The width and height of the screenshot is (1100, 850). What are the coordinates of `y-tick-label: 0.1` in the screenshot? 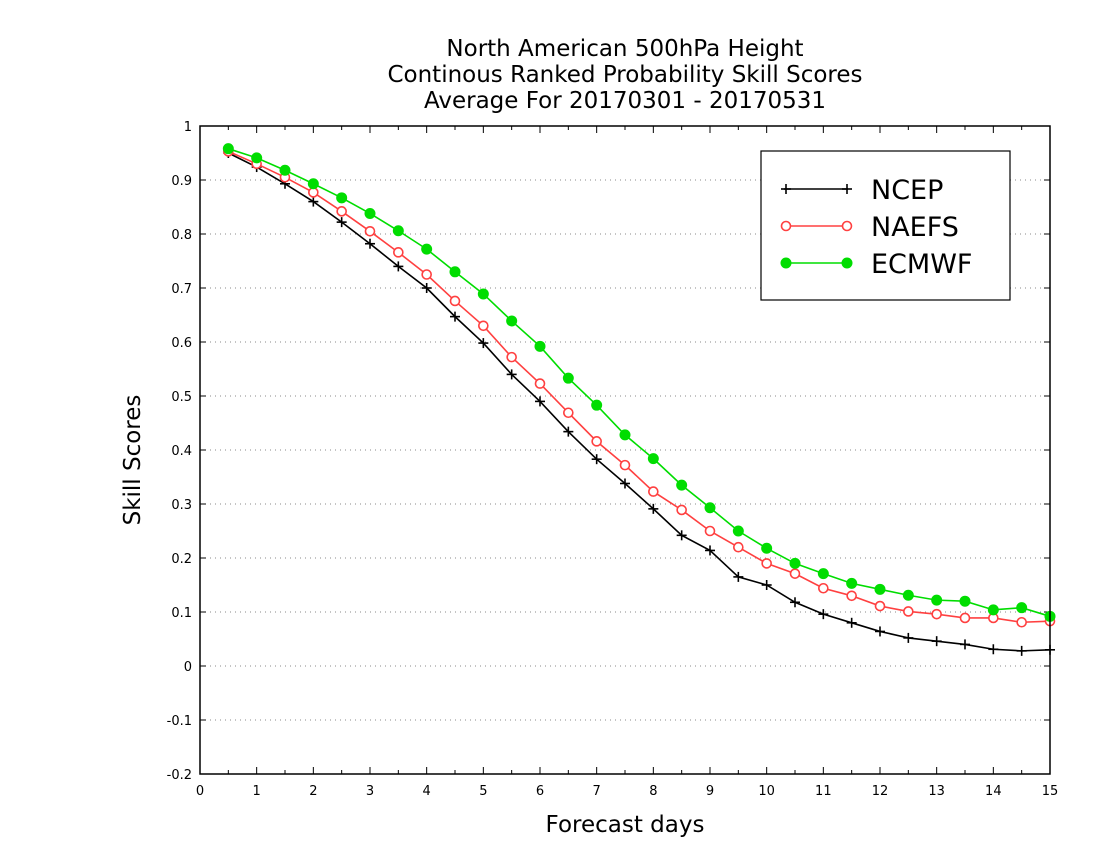 It's located at (181, 613).